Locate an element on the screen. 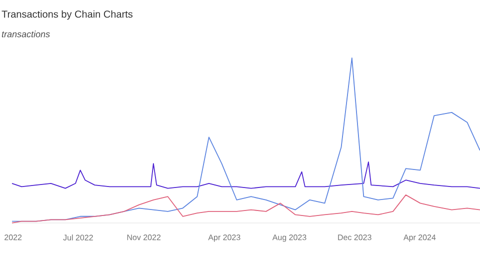  x-tick-label: Apr 2024 is located at coordinates (419, 238).